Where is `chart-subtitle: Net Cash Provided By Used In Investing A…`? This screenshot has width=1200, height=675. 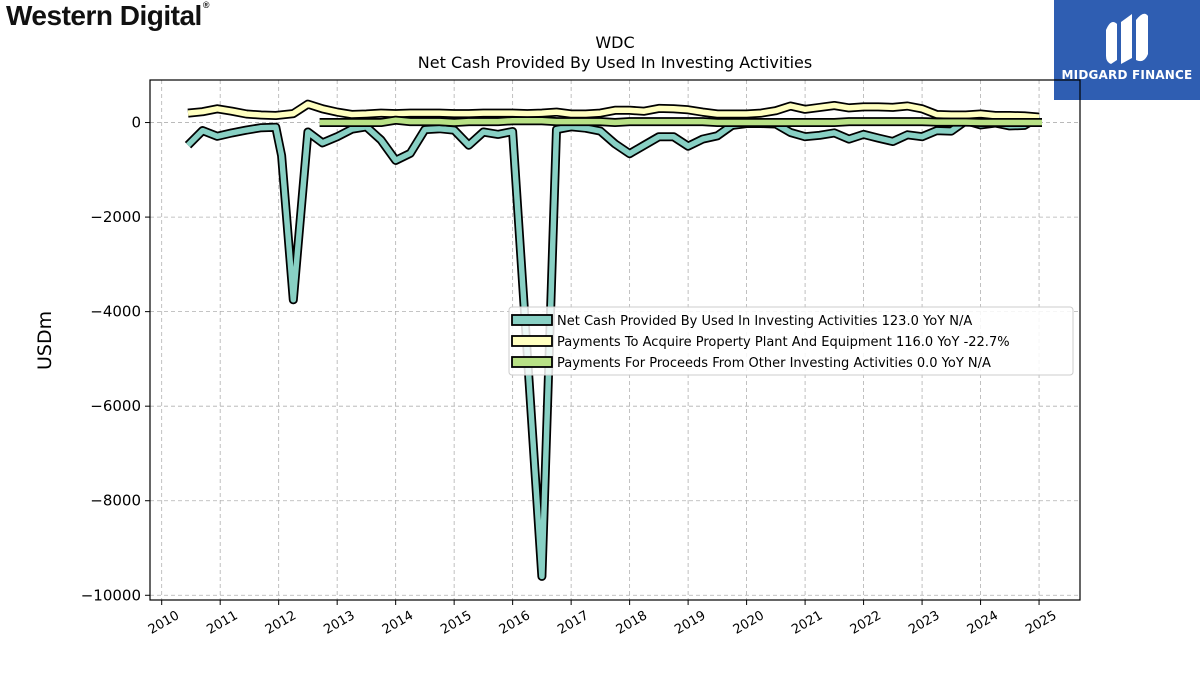 chart-subtitle: Net Cash Provided By Used In Investing A… is located at coordinates (615, 62).